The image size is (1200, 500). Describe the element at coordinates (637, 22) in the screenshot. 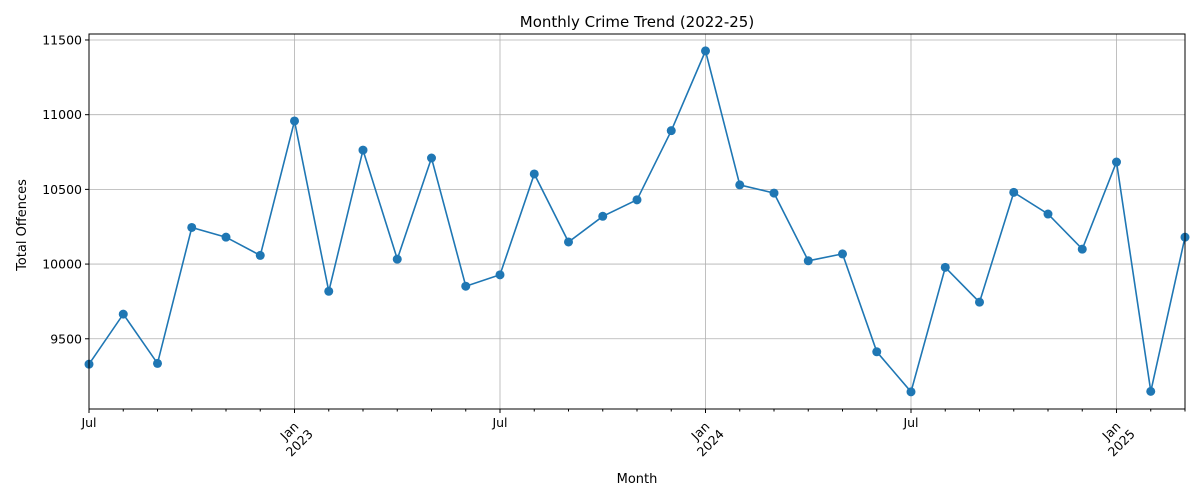

I see `chart-title: Monthly Crime Trend (2022-25)` at that location.